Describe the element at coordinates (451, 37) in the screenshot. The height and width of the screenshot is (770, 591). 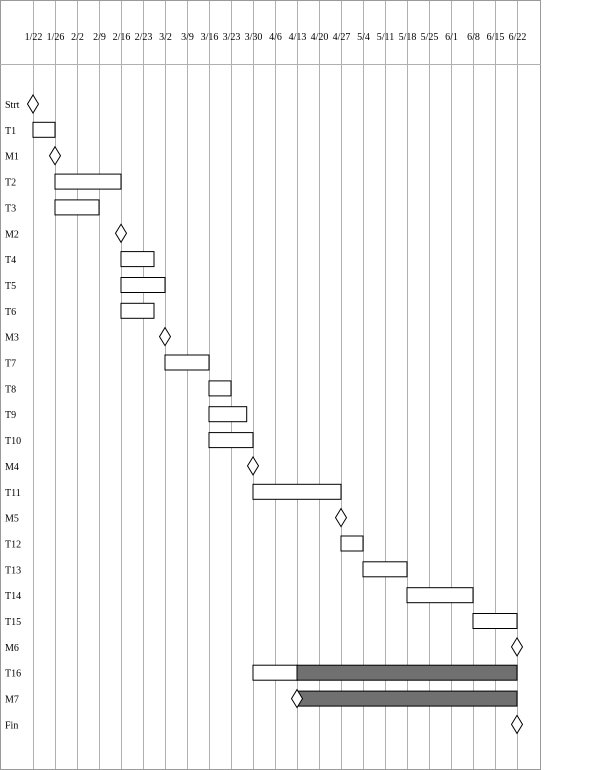
I see `x-tick-label: 6/1` at that location.